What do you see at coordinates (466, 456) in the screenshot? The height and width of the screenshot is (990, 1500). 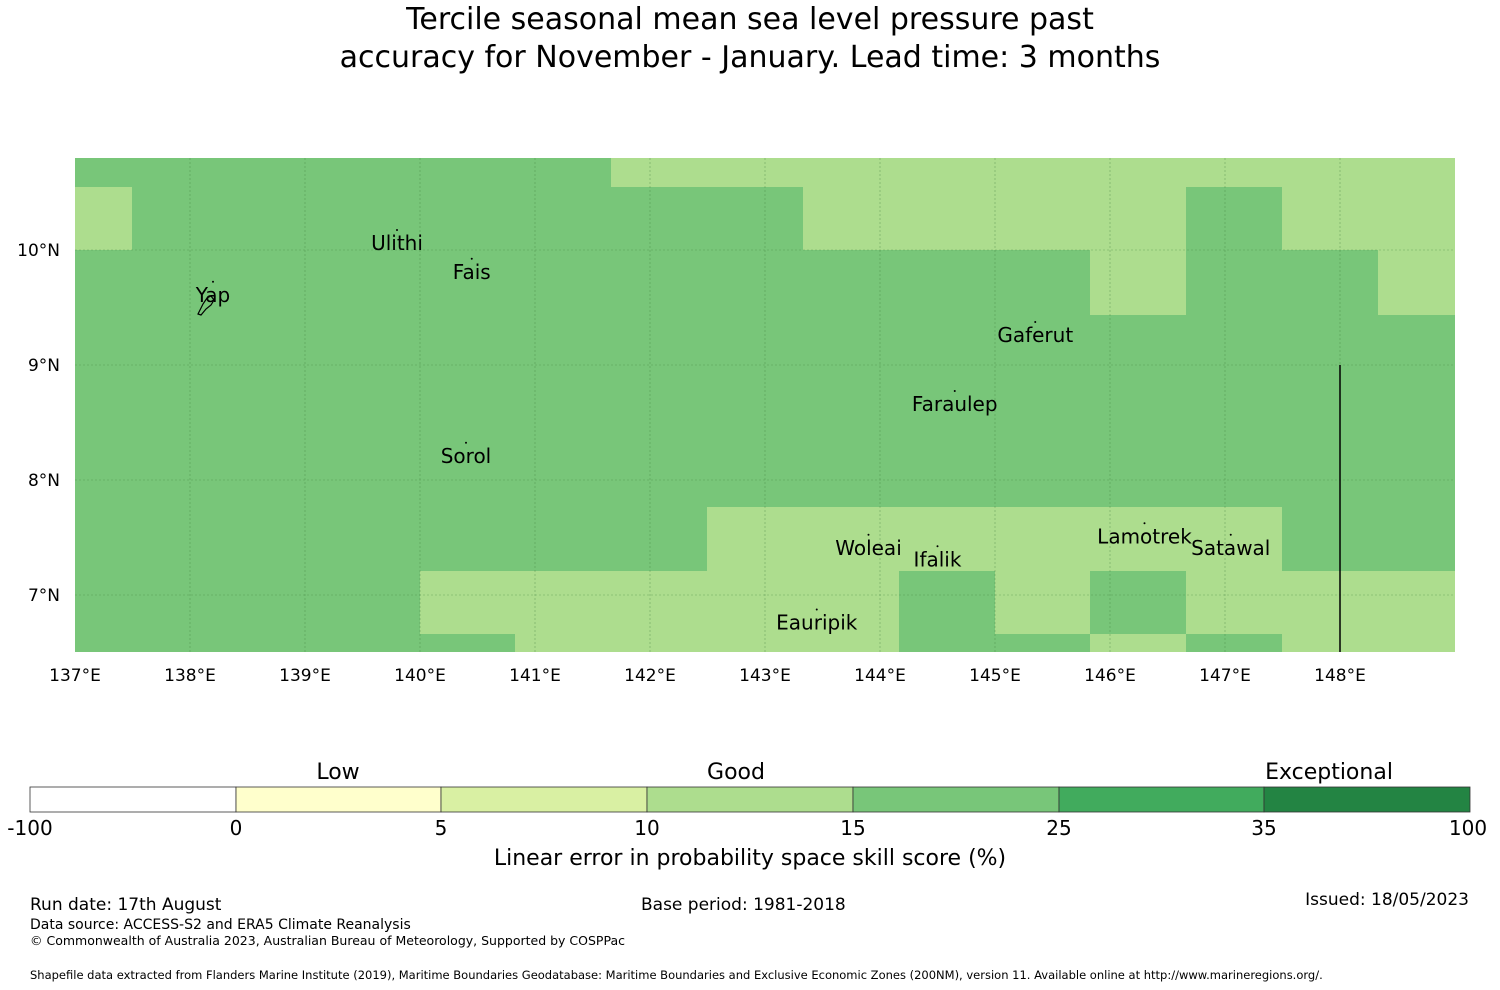 I see `place-label-sorol: Sorol` at bounding box center [466, 456].